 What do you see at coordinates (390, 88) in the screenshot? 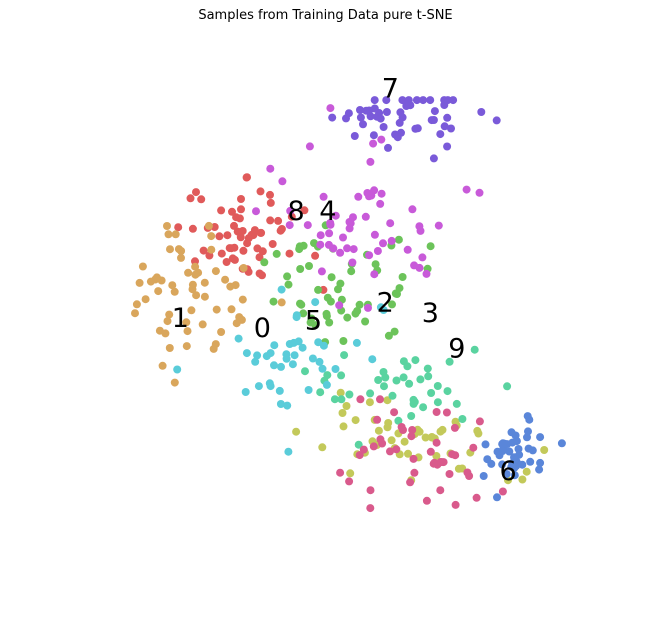
I see `cluster-label-7: 7` at bounding box center [390, 88].